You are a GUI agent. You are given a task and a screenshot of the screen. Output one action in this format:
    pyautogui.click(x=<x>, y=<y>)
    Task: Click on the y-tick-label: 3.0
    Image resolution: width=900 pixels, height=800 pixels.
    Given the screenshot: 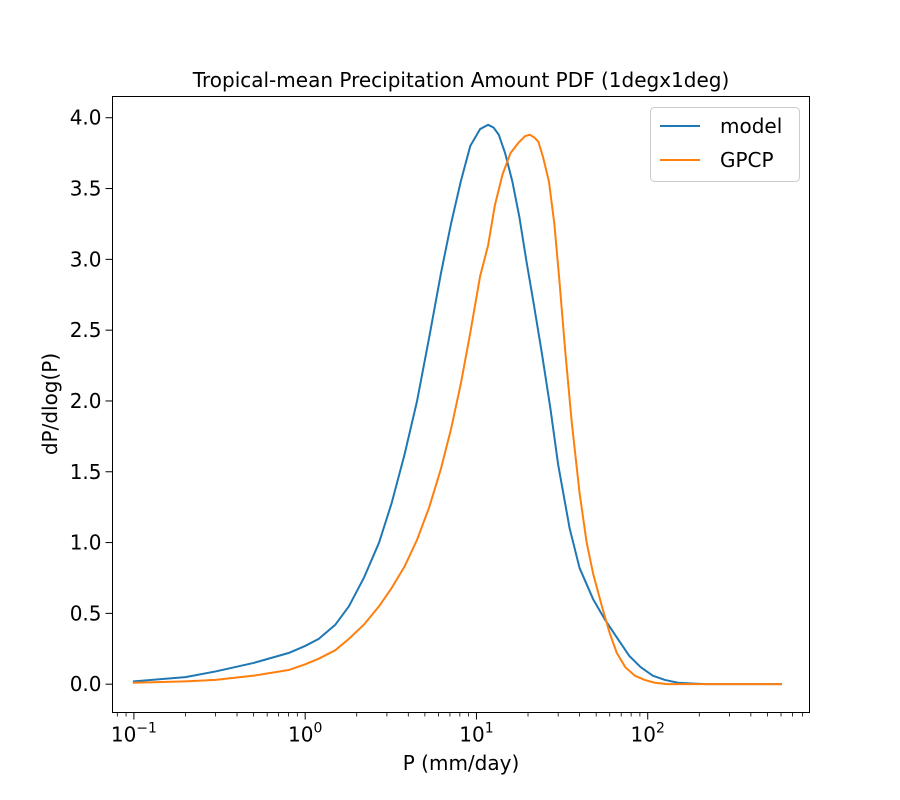 What is the action you would take?
    pyautogui.click(x=86, y=259)
    